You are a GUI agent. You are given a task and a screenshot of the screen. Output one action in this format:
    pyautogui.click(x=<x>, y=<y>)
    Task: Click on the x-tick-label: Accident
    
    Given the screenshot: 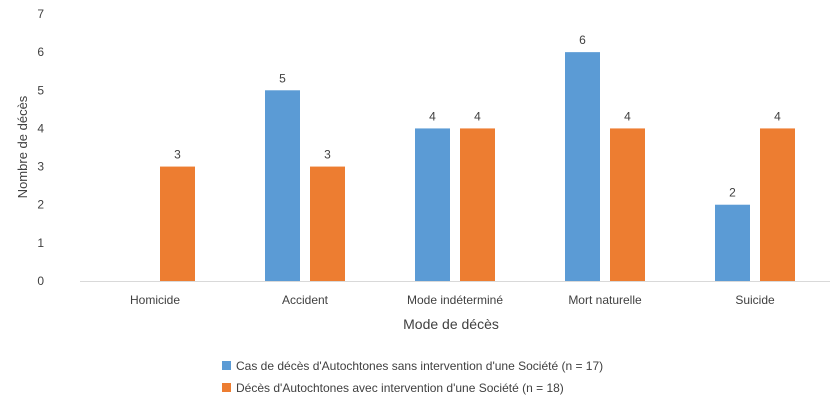 What is the action you would take?
    pyautogui.click(x=305, y=300)
    